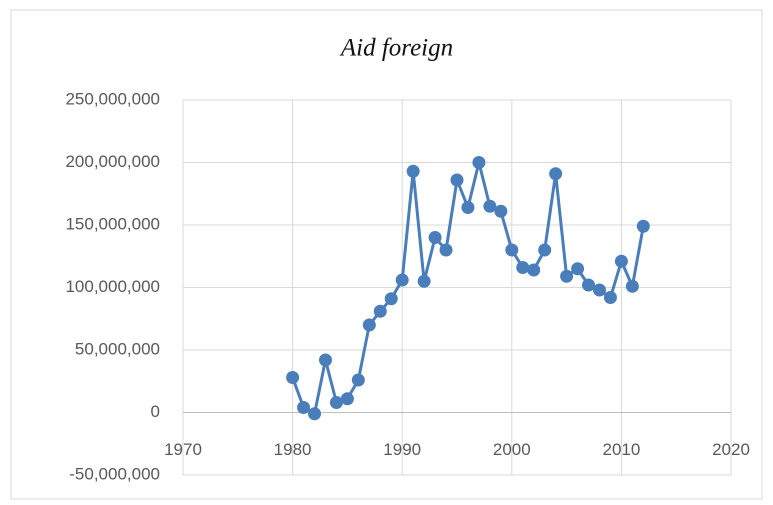 The height and width of the screenshot is (505, 773). What do you see at coordinates (731, 449) in the screenshot?
I see `x-tick-label: 2020` at bounding box center [731, 449].